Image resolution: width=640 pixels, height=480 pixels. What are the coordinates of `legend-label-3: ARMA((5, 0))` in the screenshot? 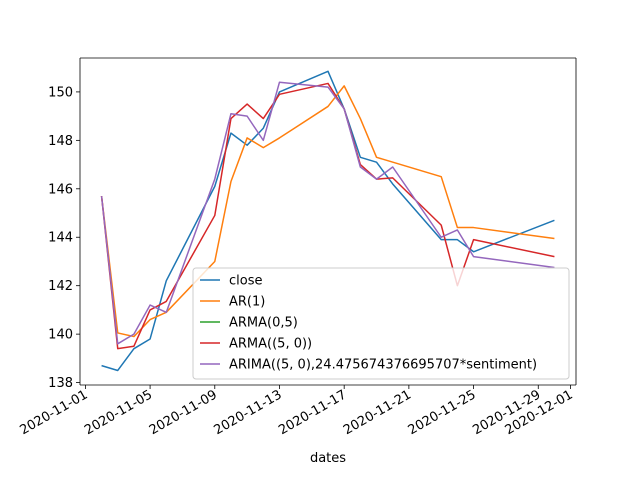 It's located at (270, 344).